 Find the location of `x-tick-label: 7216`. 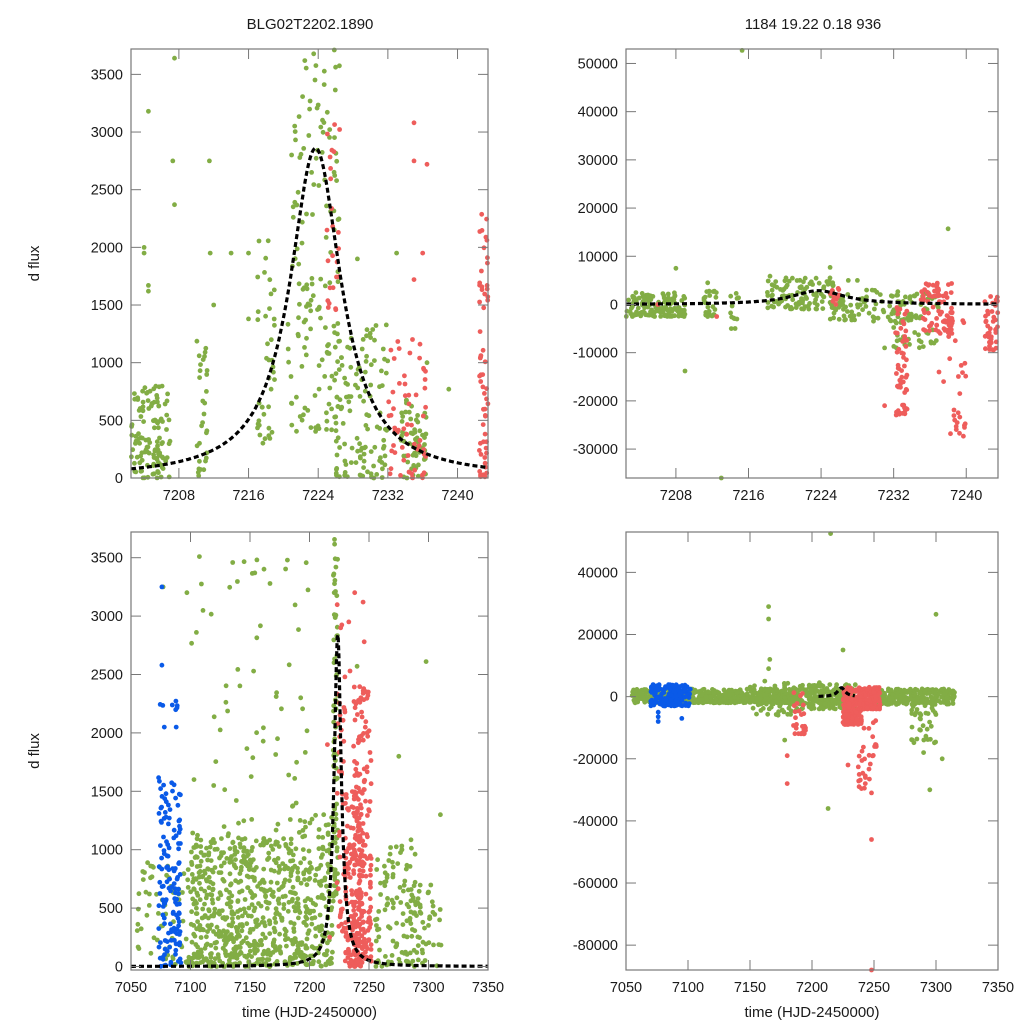

x-tick-label: 7216 is located at coordinates (248, 496).